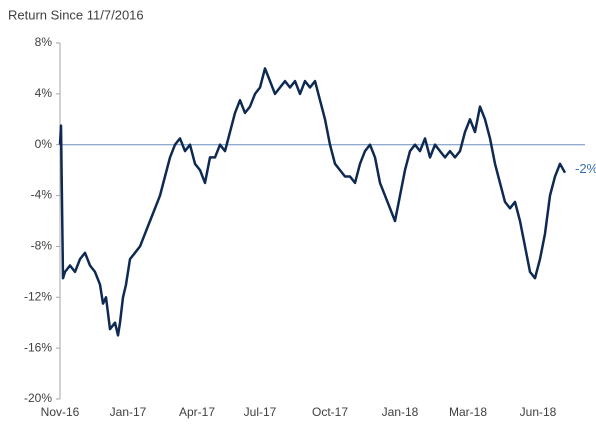 This screenshot has width=596, height=425. What do you see at coordinates (38, 347) in the screenshot?
I see `y-tick-label: -16%` at bounding box center [38, 347].